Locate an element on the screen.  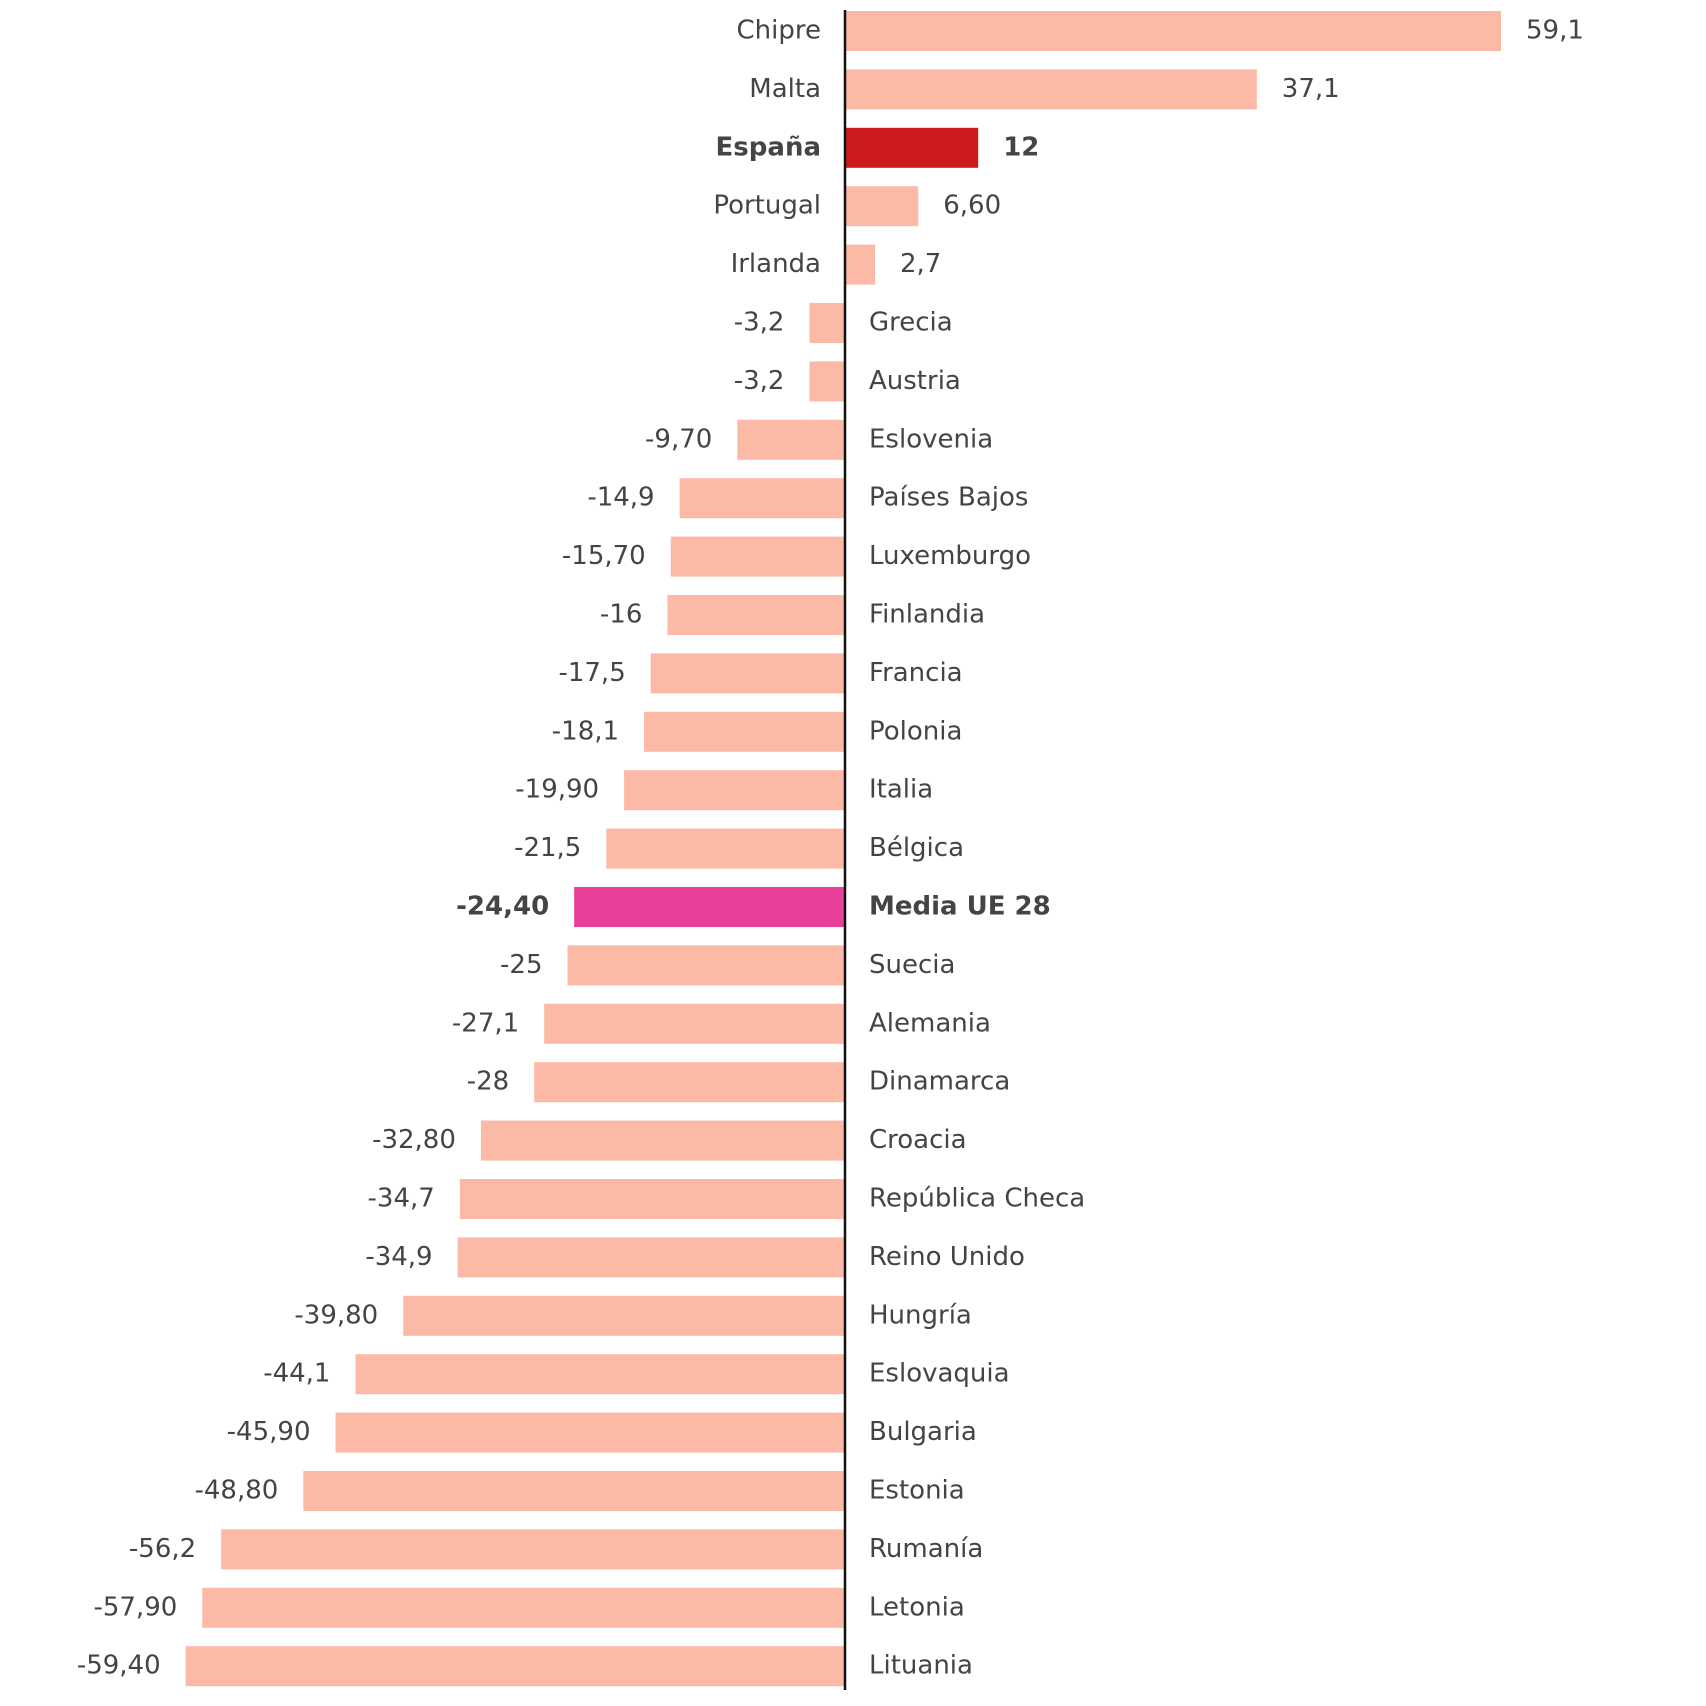
value-label: 2,7 is located at coordinates (920, 264).